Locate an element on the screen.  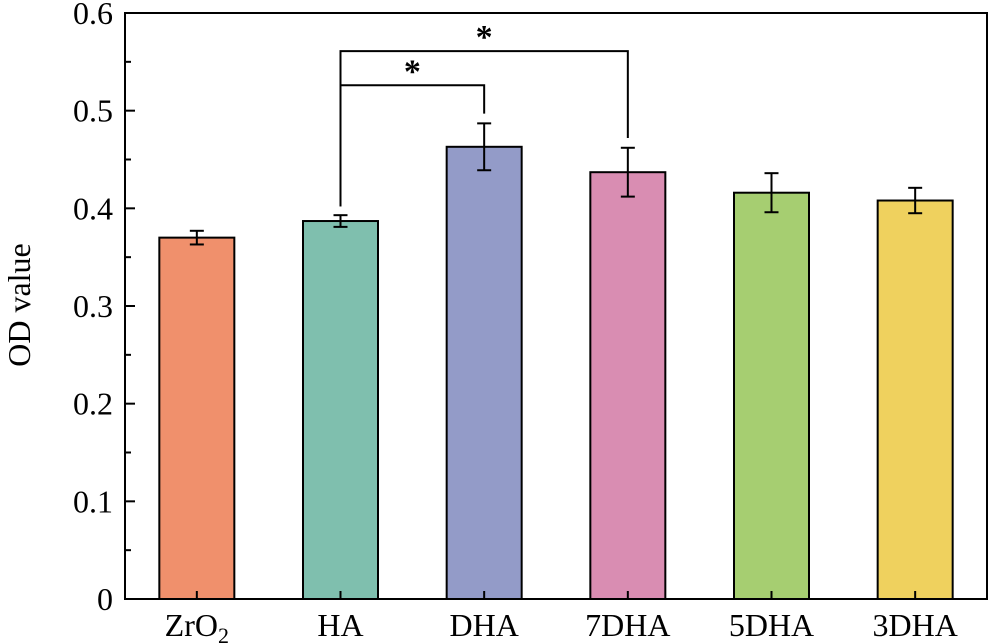
y-tick-label: 0.5 is located at coordinates (93, 111).